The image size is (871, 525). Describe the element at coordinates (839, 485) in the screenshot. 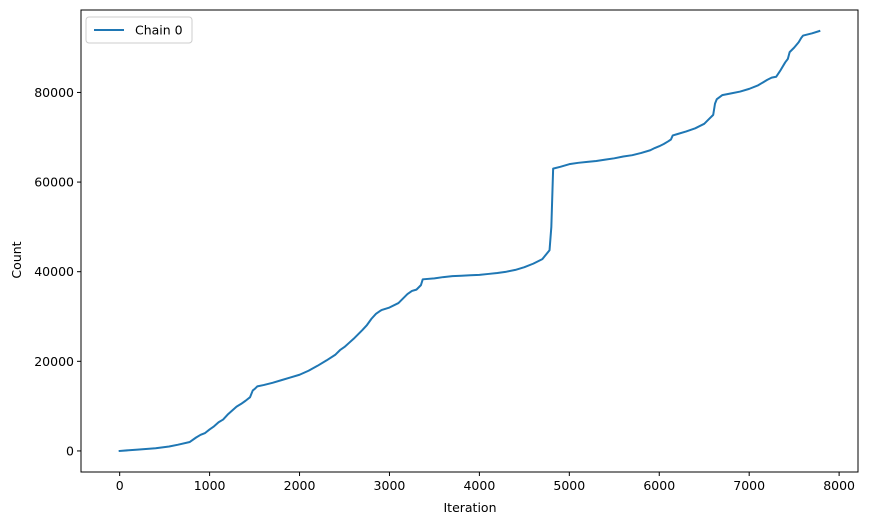

I see `x-tick-label: 8000` at that location.